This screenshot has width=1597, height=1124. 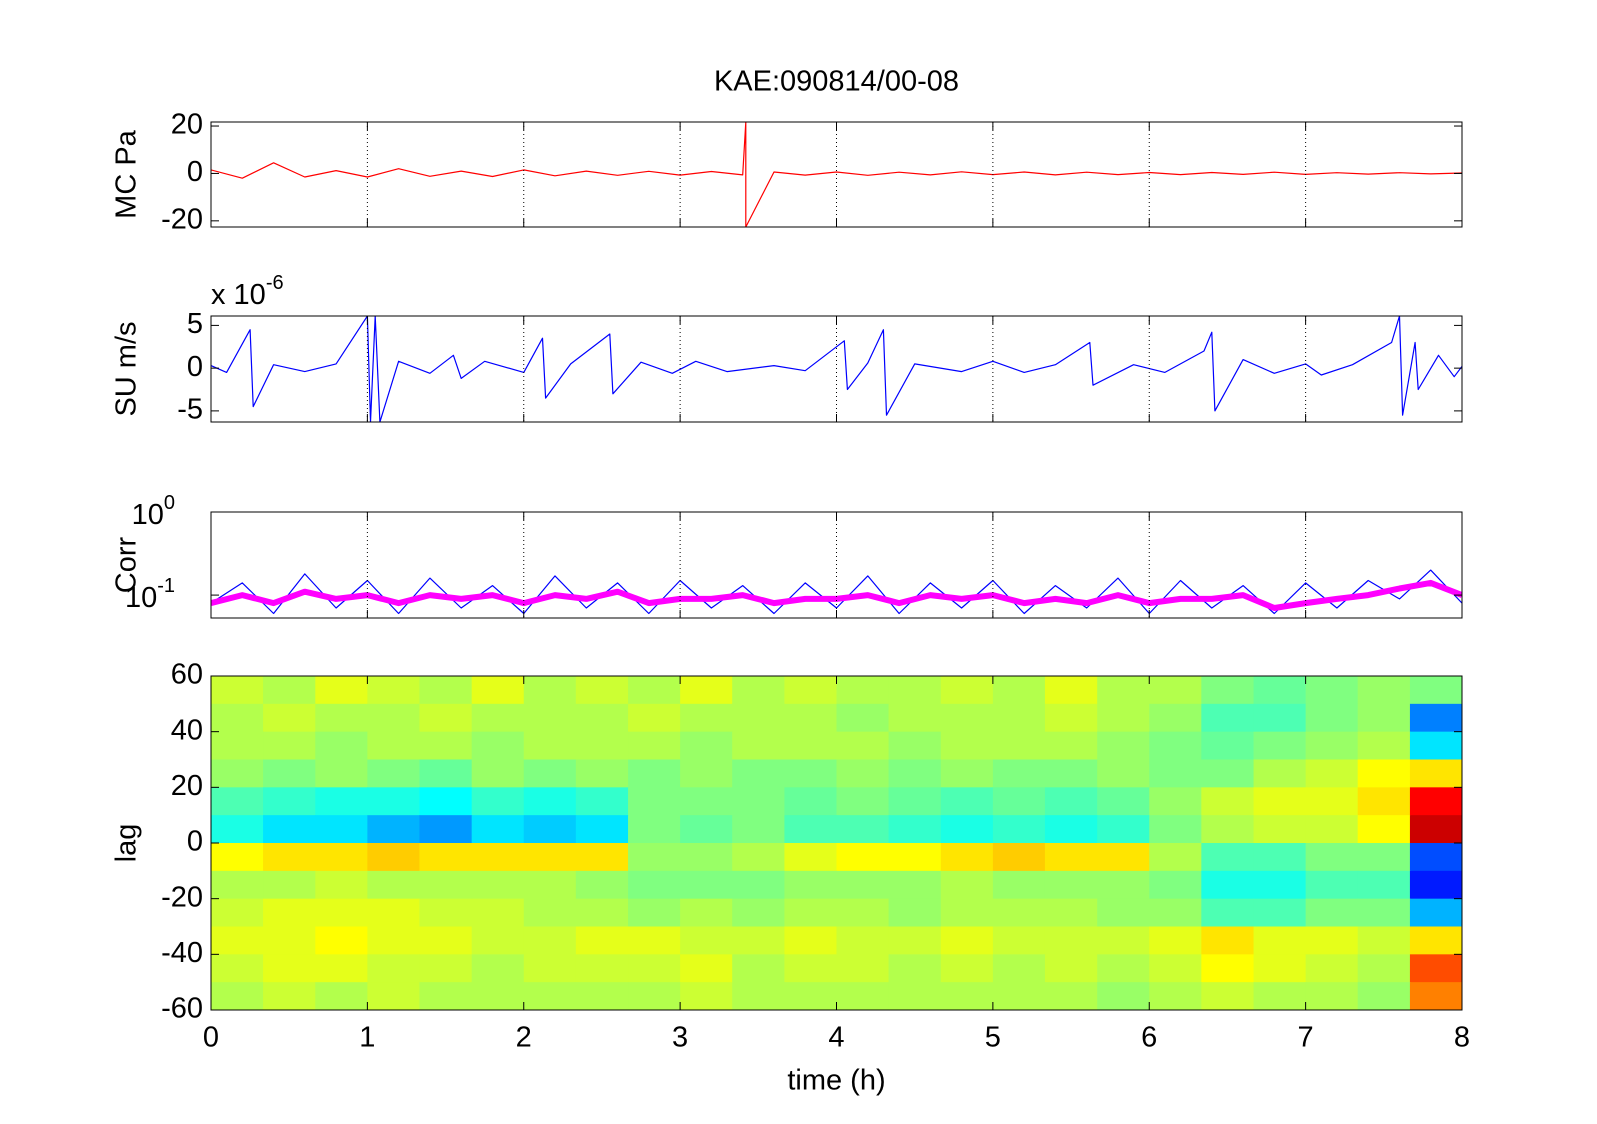 I want to click on x-tick-label: 7, so click(x=1306, y=1038).